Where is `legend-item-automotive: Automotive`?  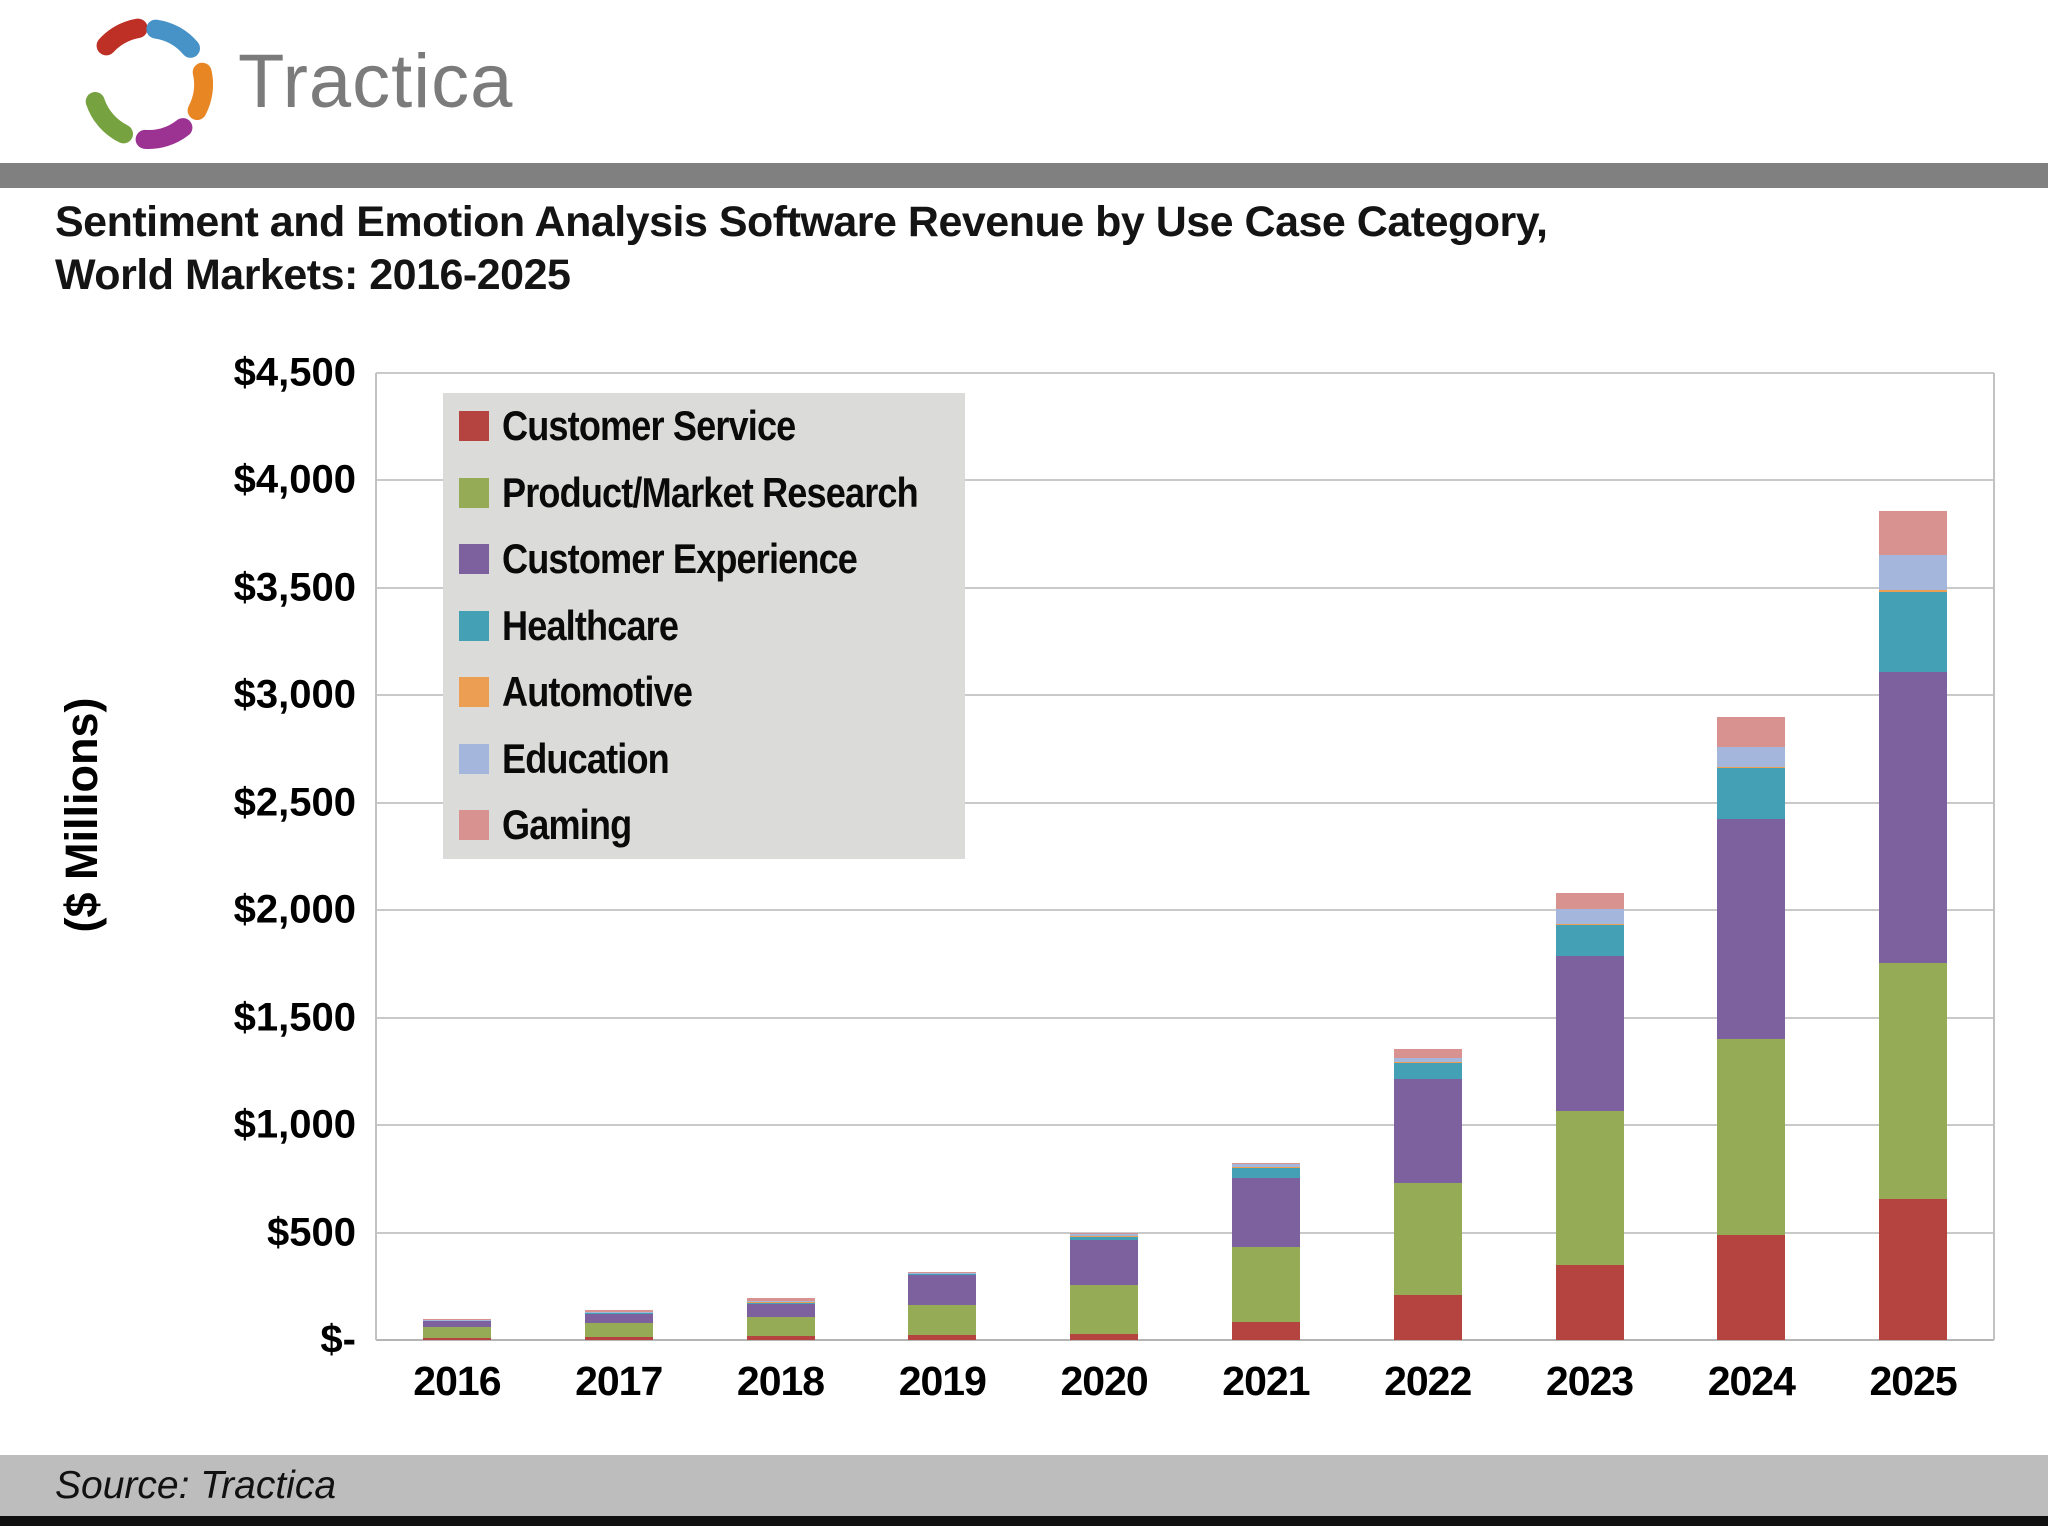 legend-item-automotive: Automotive is located at coordinates (704, 692).